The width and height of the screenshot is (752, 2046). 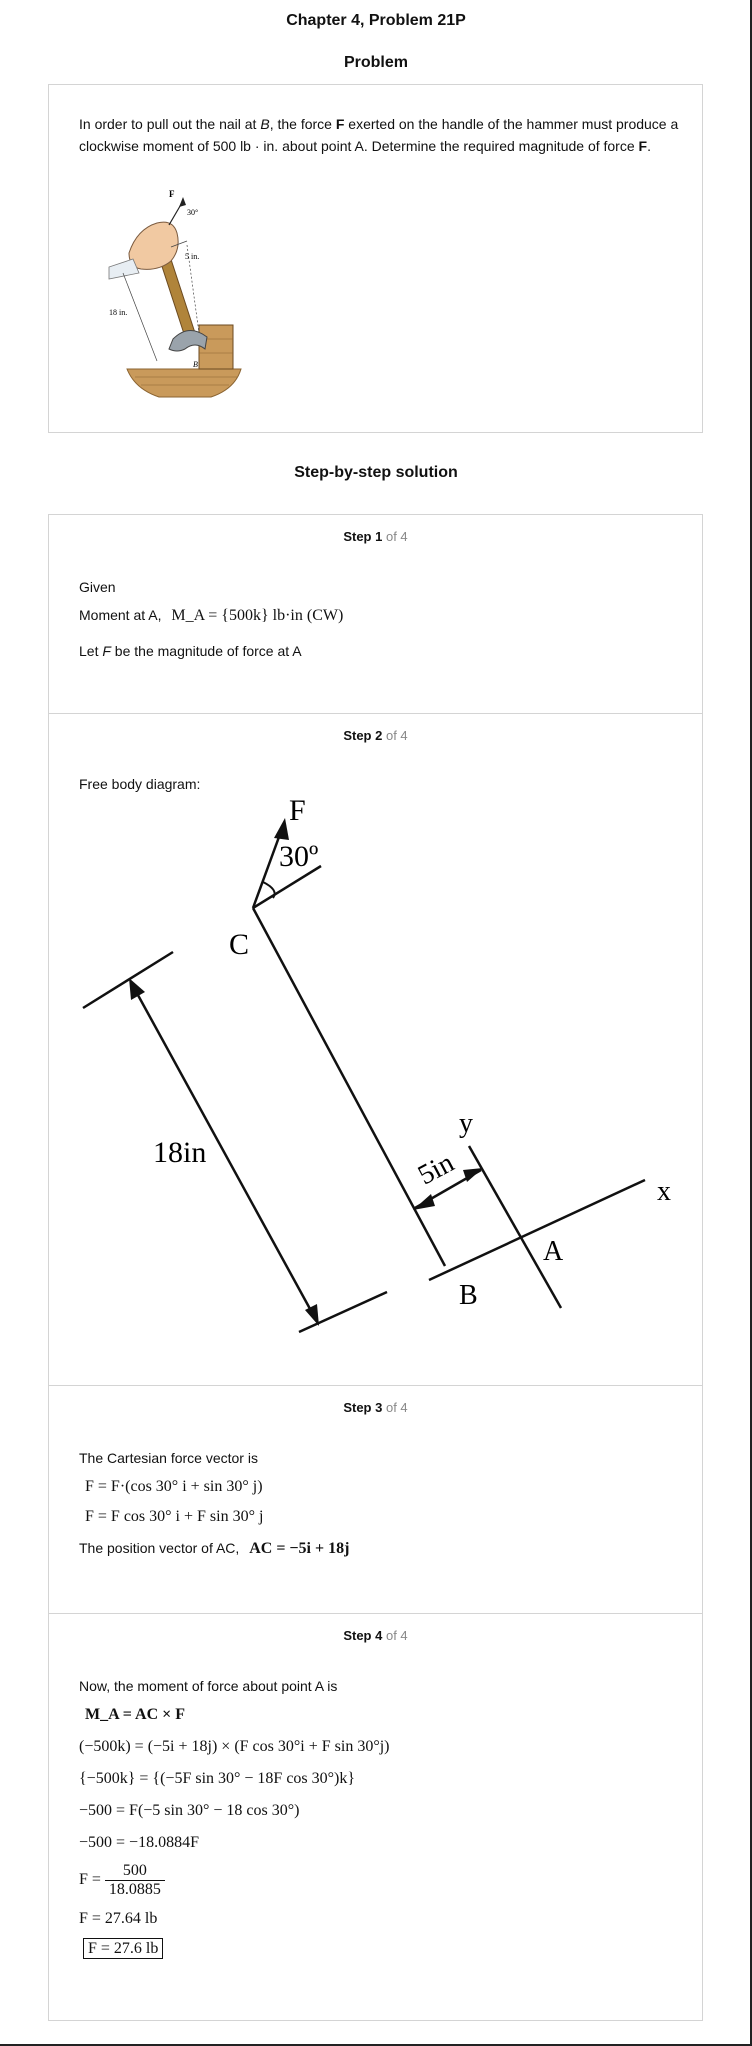 What do you see at coordinates (118, 1918) in the screenshot?
I see `step-4-eq7: F = 27.64 lb` at bounding box center [118, 1918].